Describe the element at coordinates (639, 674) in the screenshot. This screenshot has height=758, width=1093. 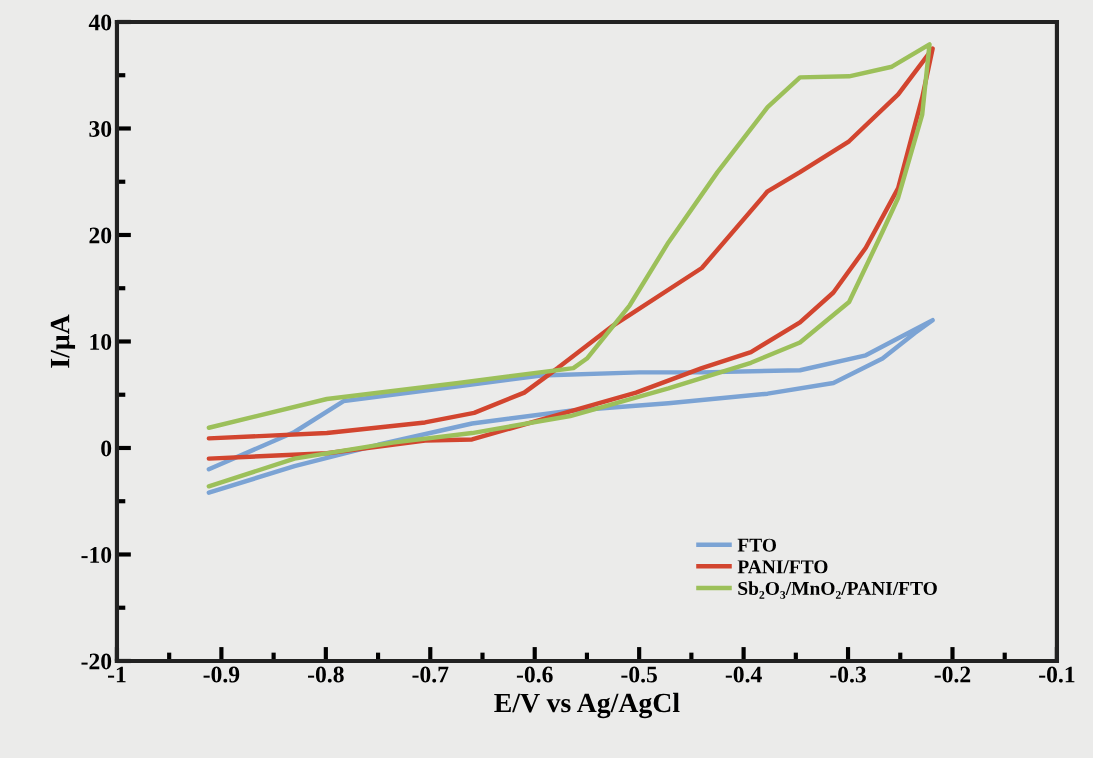
I see `x-tick-label: -0.5` at that location.